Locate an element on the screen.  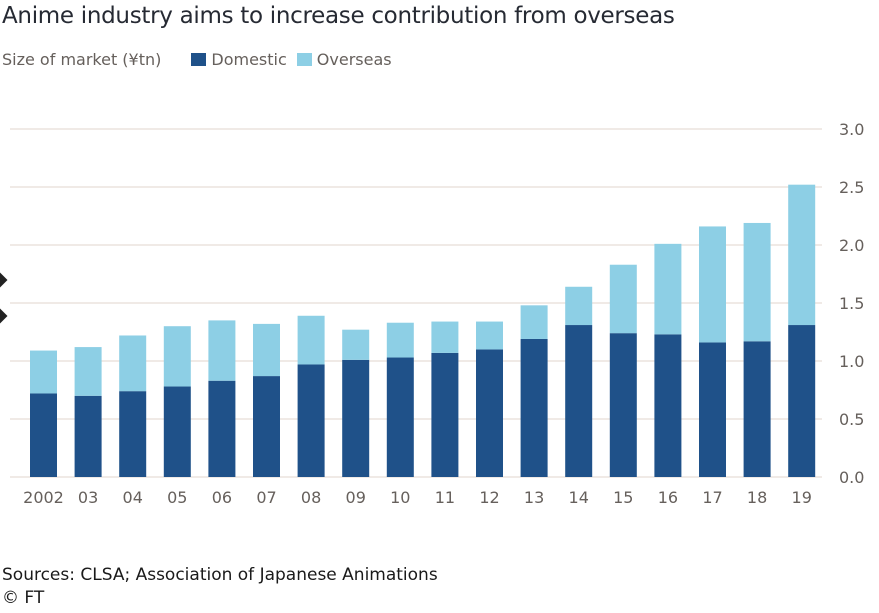
x-tick-label: 17 is located at coordinates (712, 497).